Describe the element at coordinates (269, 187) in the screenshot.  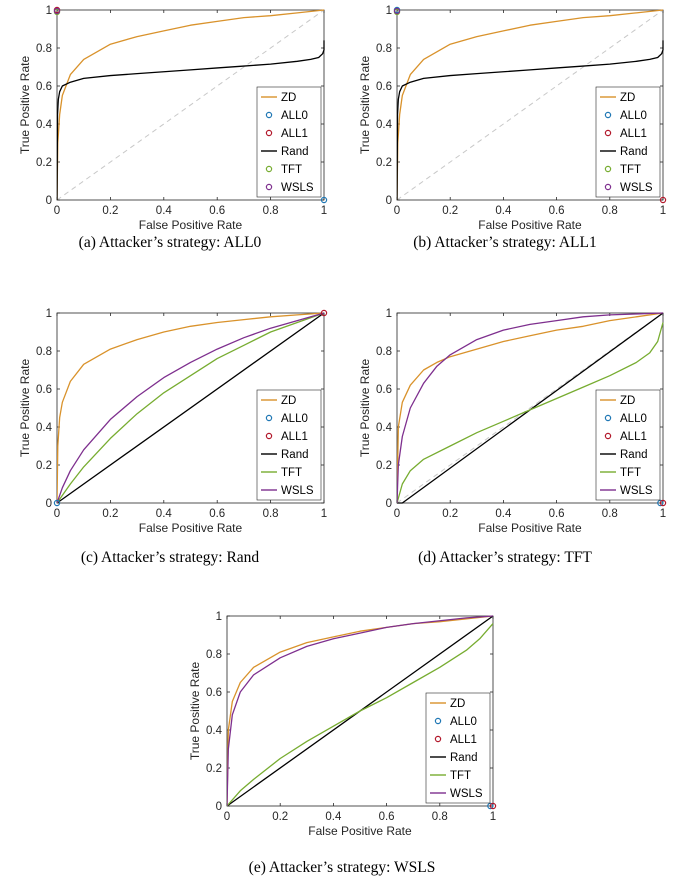
I see `legend-swatch-wsls` at that location.